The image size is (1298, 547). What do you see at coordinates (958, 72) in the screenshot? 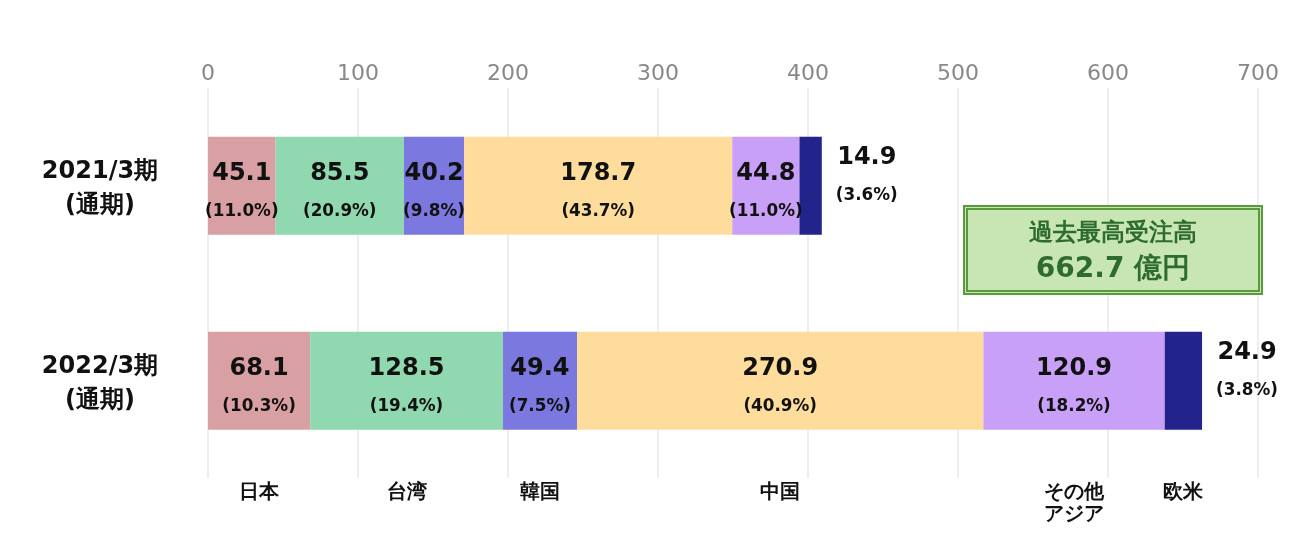
I see `x-tick-label: 500` at bounding box center [958, 72].